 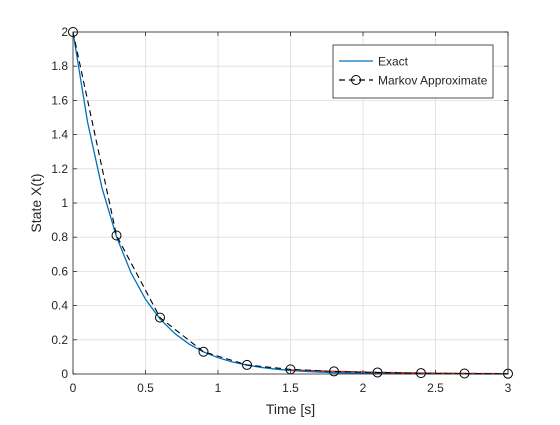 What do you see at coordinates (59, 66) in the screenshot?
I see `y-tick-label: 1.8` at bounding box center [59, 66].